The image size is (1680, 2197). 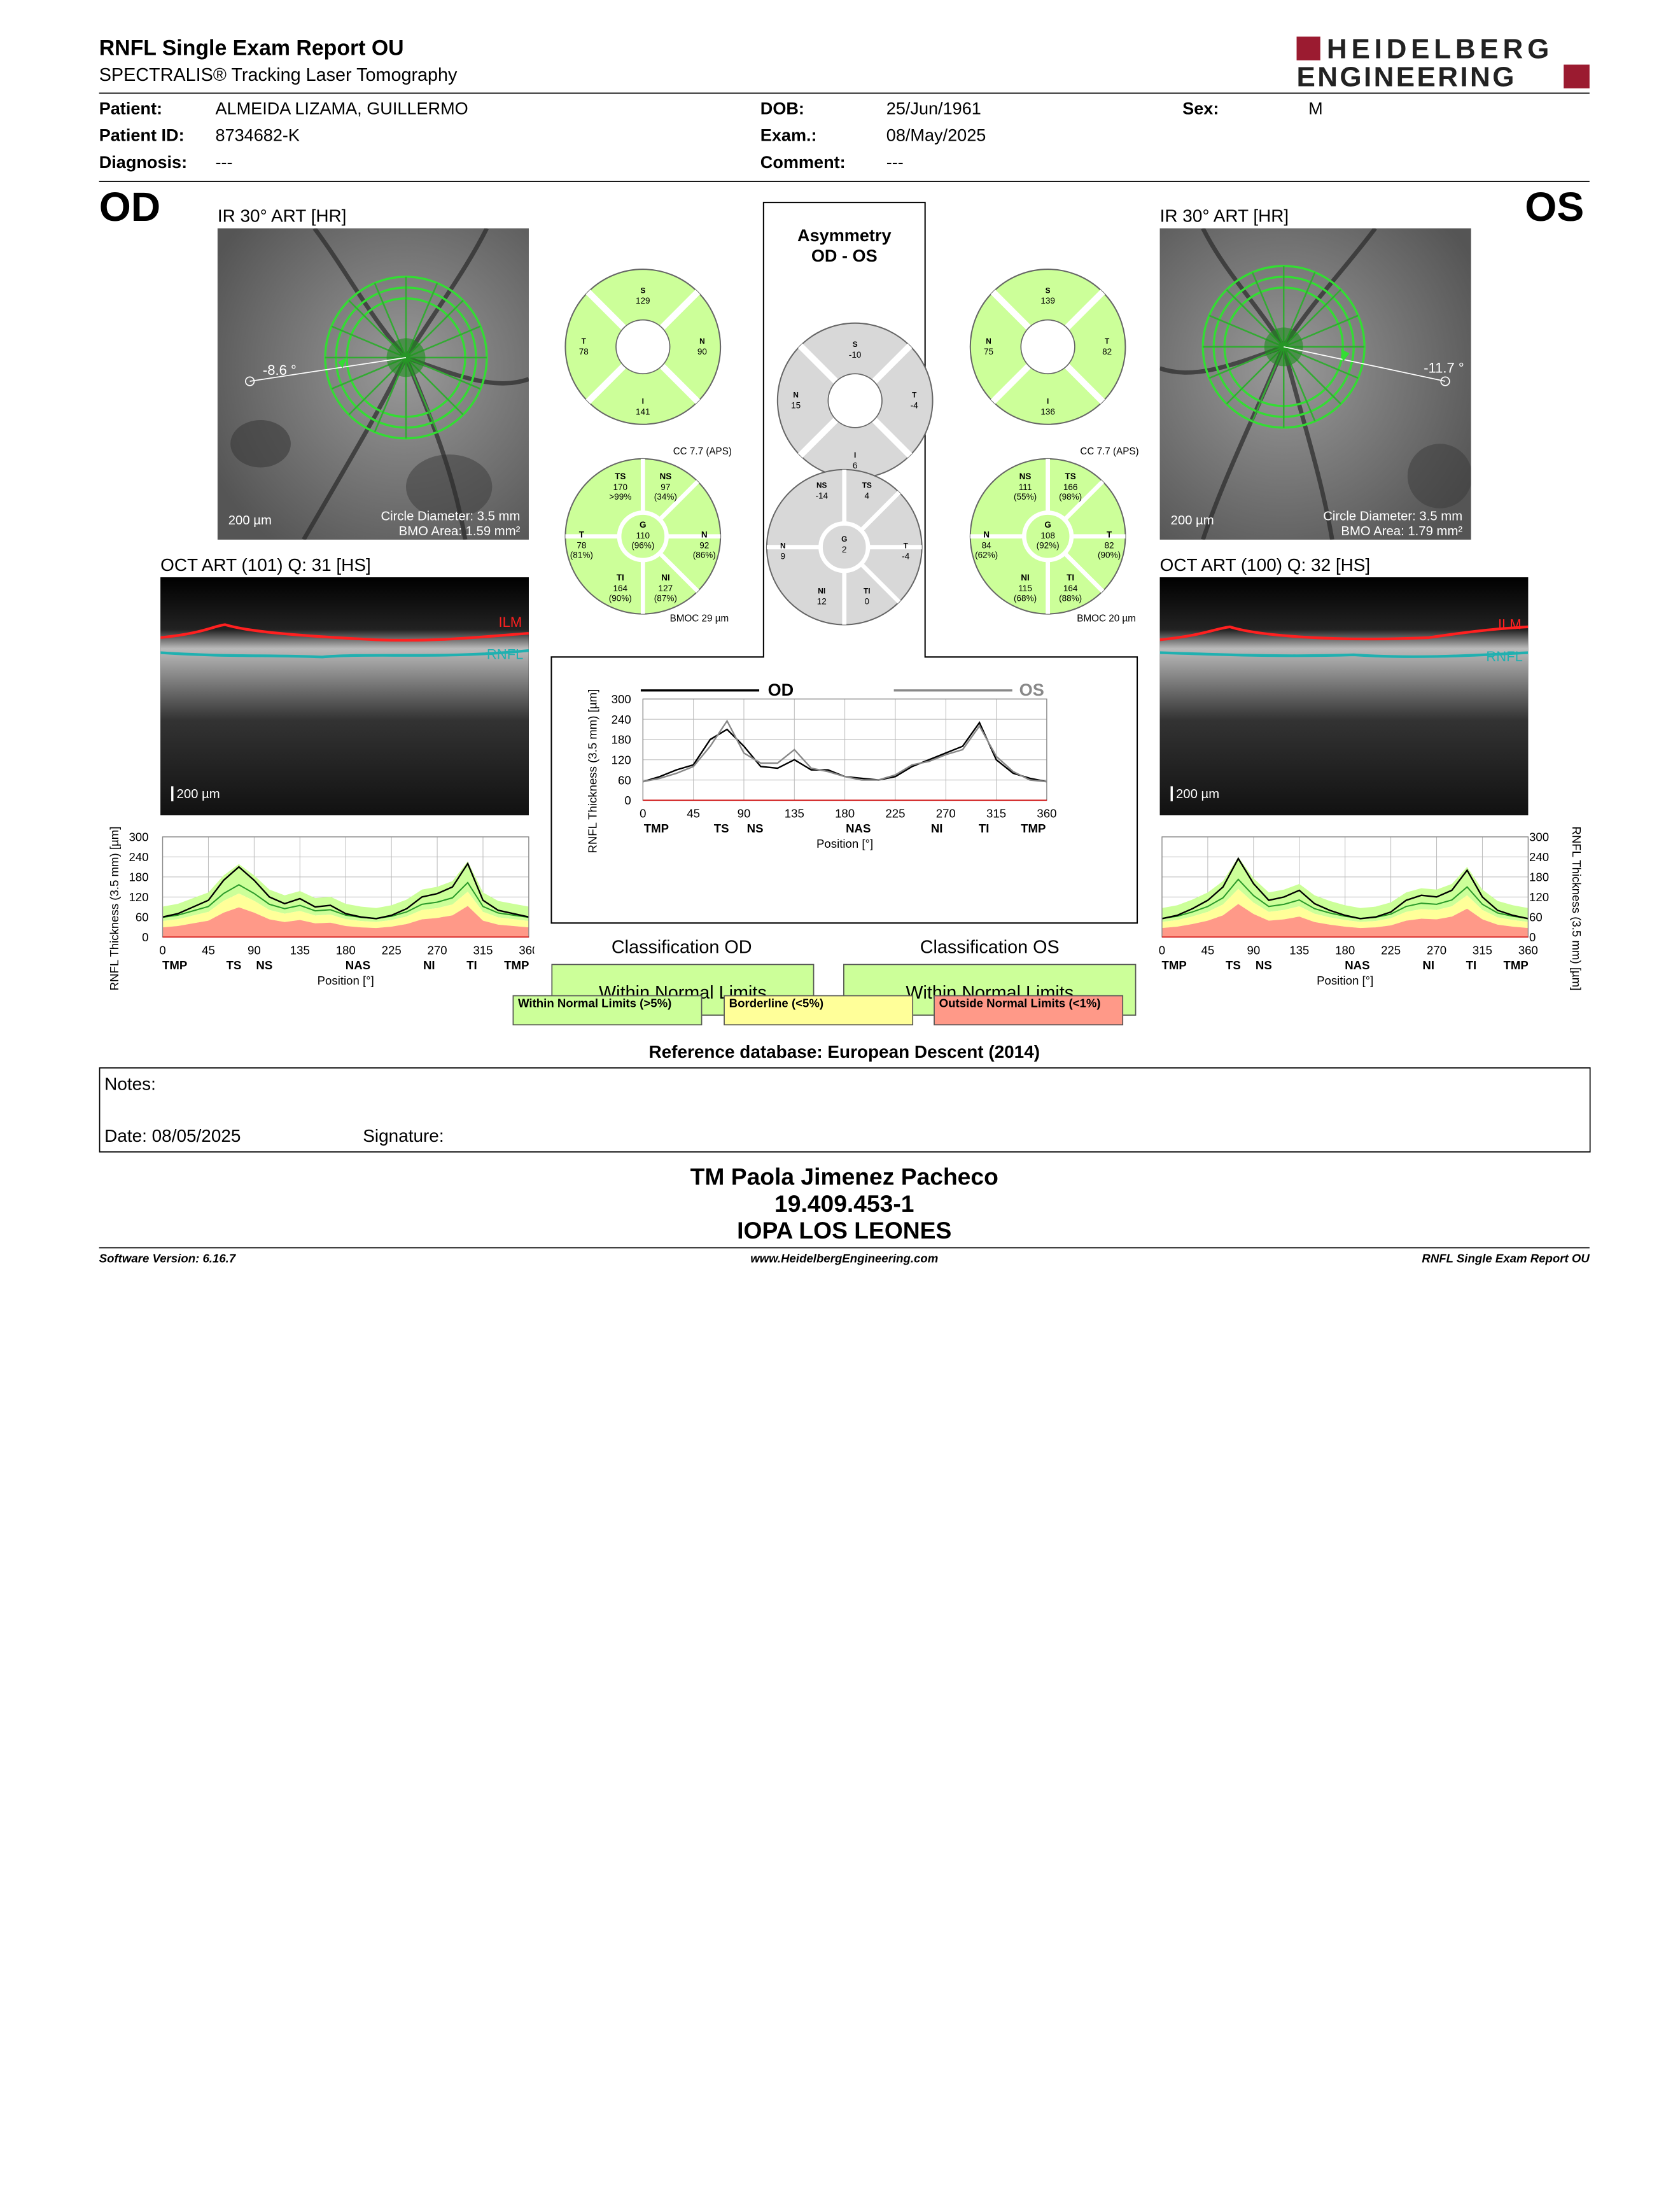 I want to click on os-sector-6-G-pct: (92%), so click(x=1048, y=545).